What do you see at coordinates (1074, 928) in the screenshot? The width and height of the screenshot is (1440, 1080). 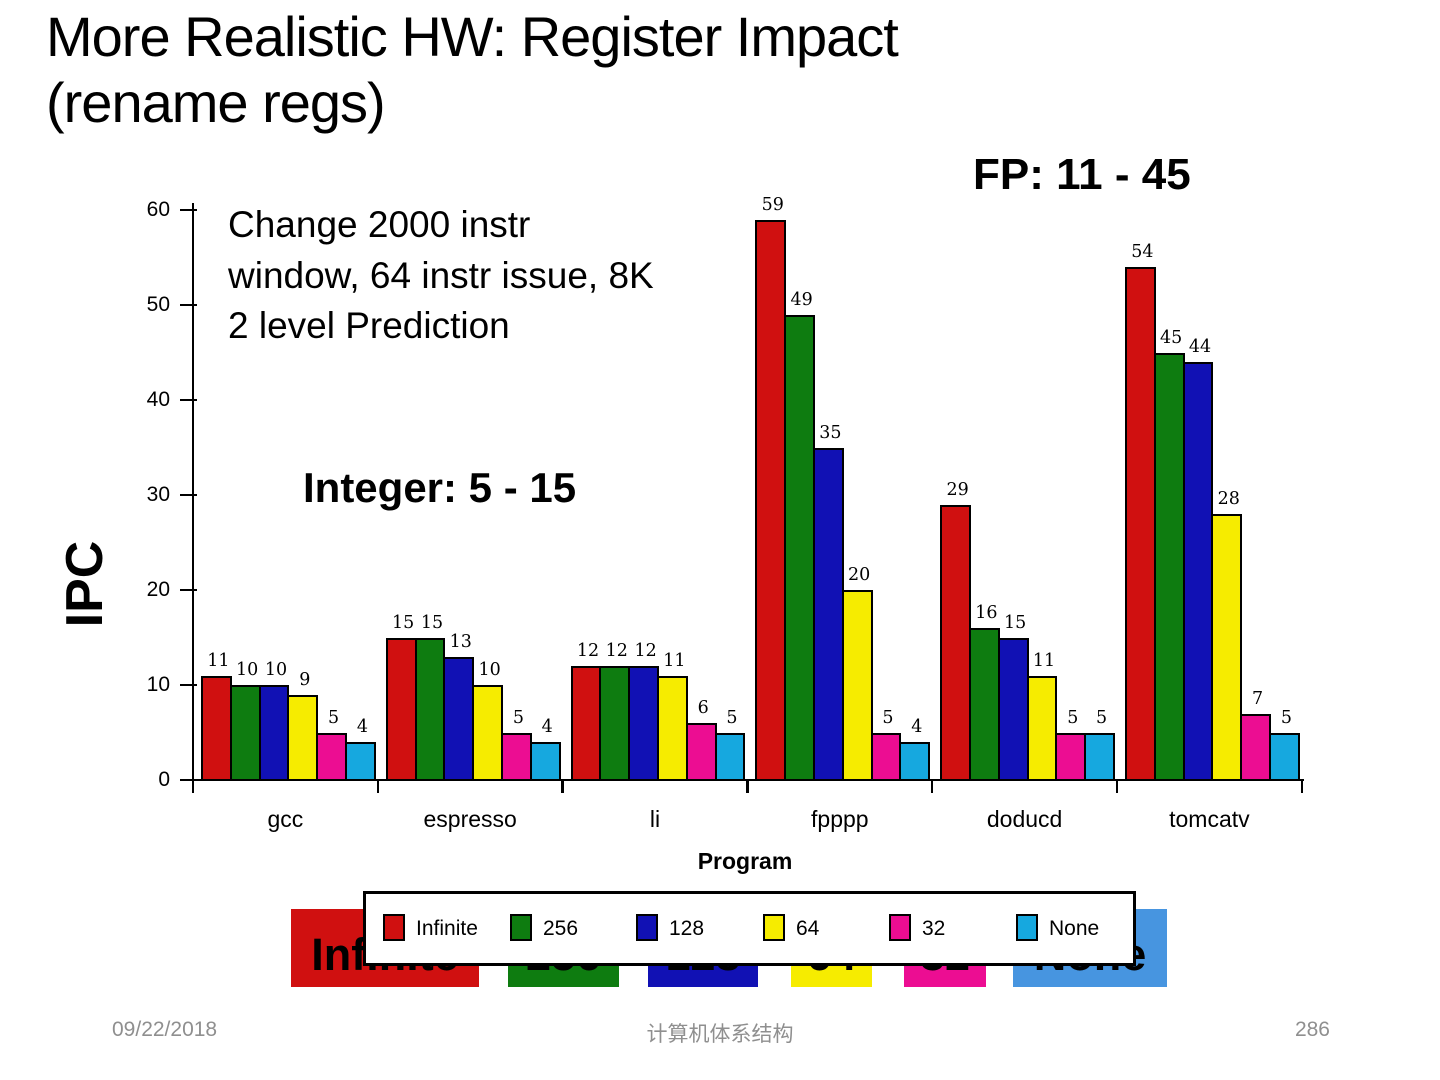 I see `legend-label: None` at bounding box center [1074, 928].